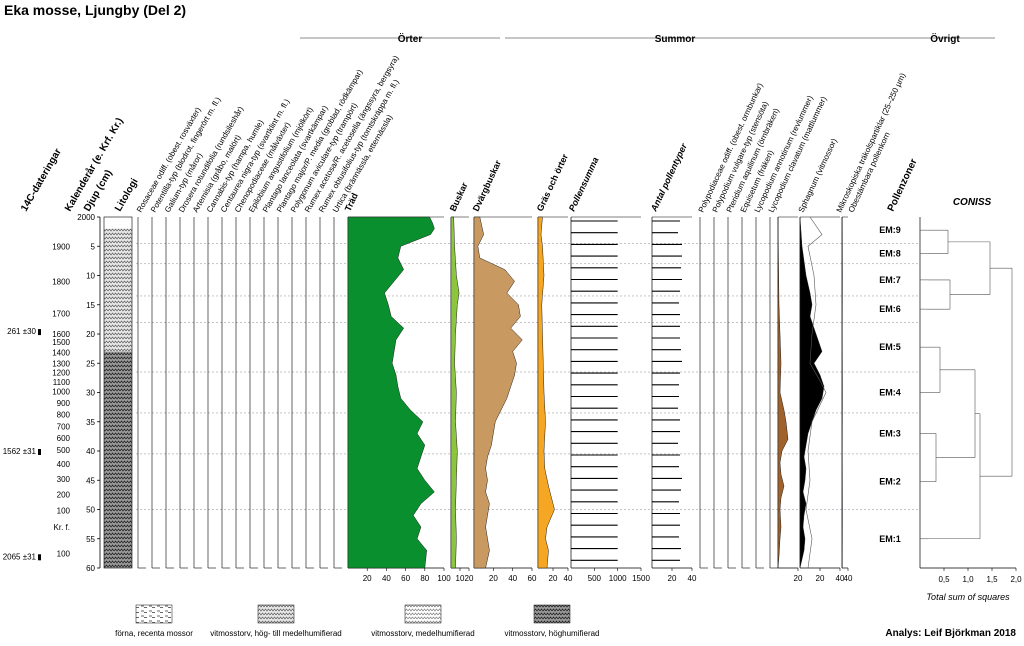 The height and width of the screenshot is (646, 1024). What do you see at coordinates (890, 482) in the screenshot?
I see `zone-label: EM:2` at bounding box center [890, 482].